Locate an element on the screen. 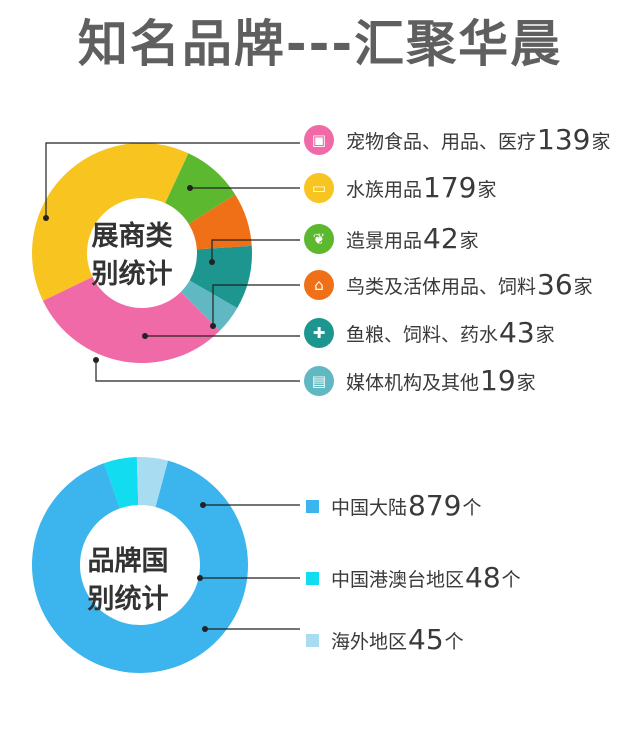  legend-label: 海外地区 is located at coordinates (369, 641).